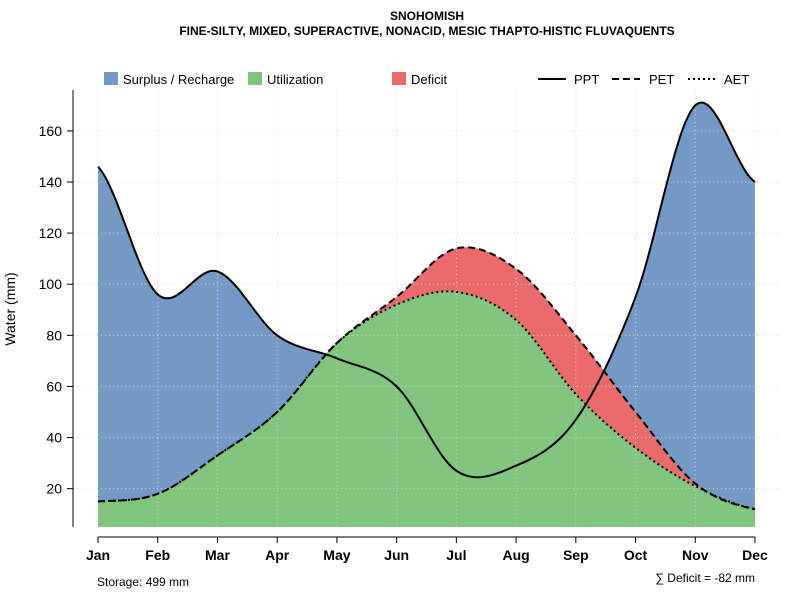 Image resolution: width=800 pixels, height=600 pixels. What do you see at coordinates (51, 233) in the screenshot?
I see `y-tick-label: 120` at bounding box center [51, 233].